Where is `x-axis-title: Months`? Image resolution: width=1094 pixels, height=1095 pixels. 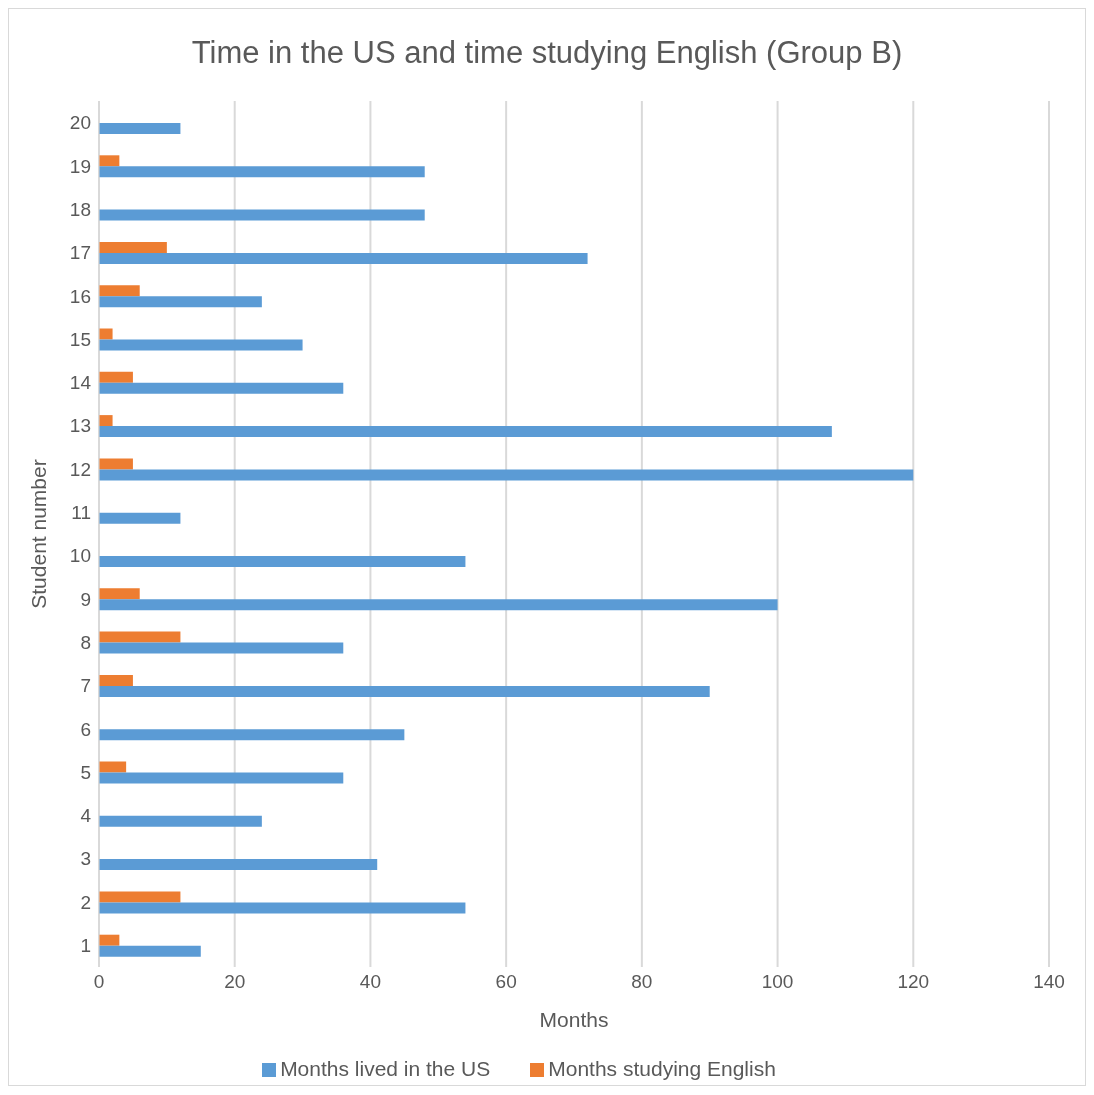
x-axis-title: Months is located at coordinates (574, 1019).